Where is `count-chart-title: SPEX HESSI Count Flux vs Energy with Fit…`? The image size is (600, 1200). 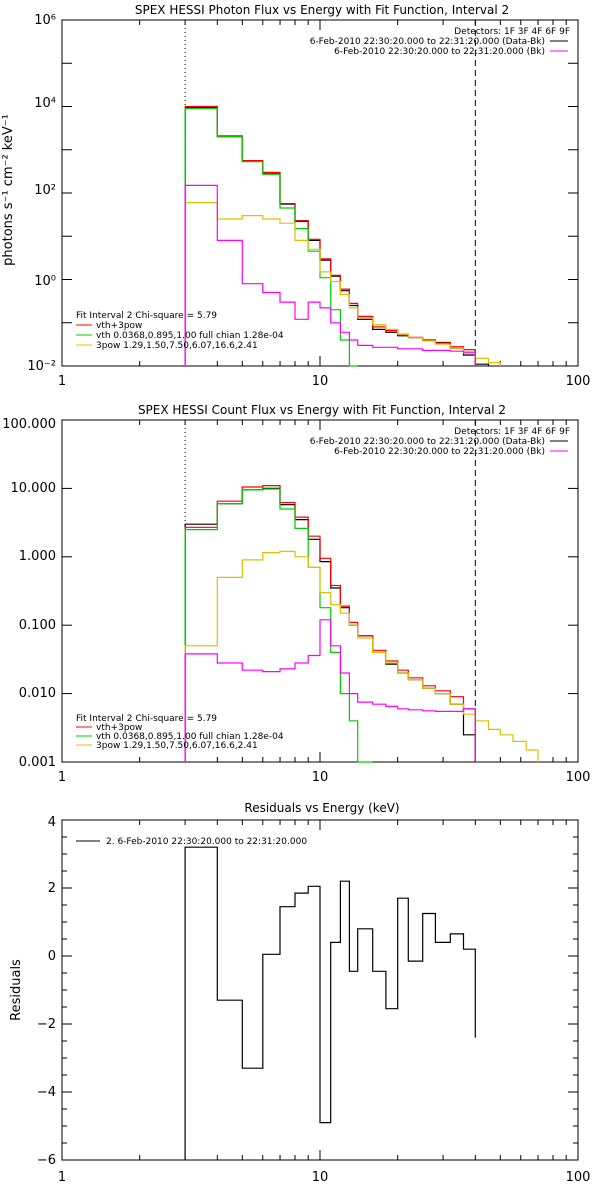
count-chart-title: SPEX HESSI Count Flux vs Energy with Fit… is located at coordinates (322, 410).